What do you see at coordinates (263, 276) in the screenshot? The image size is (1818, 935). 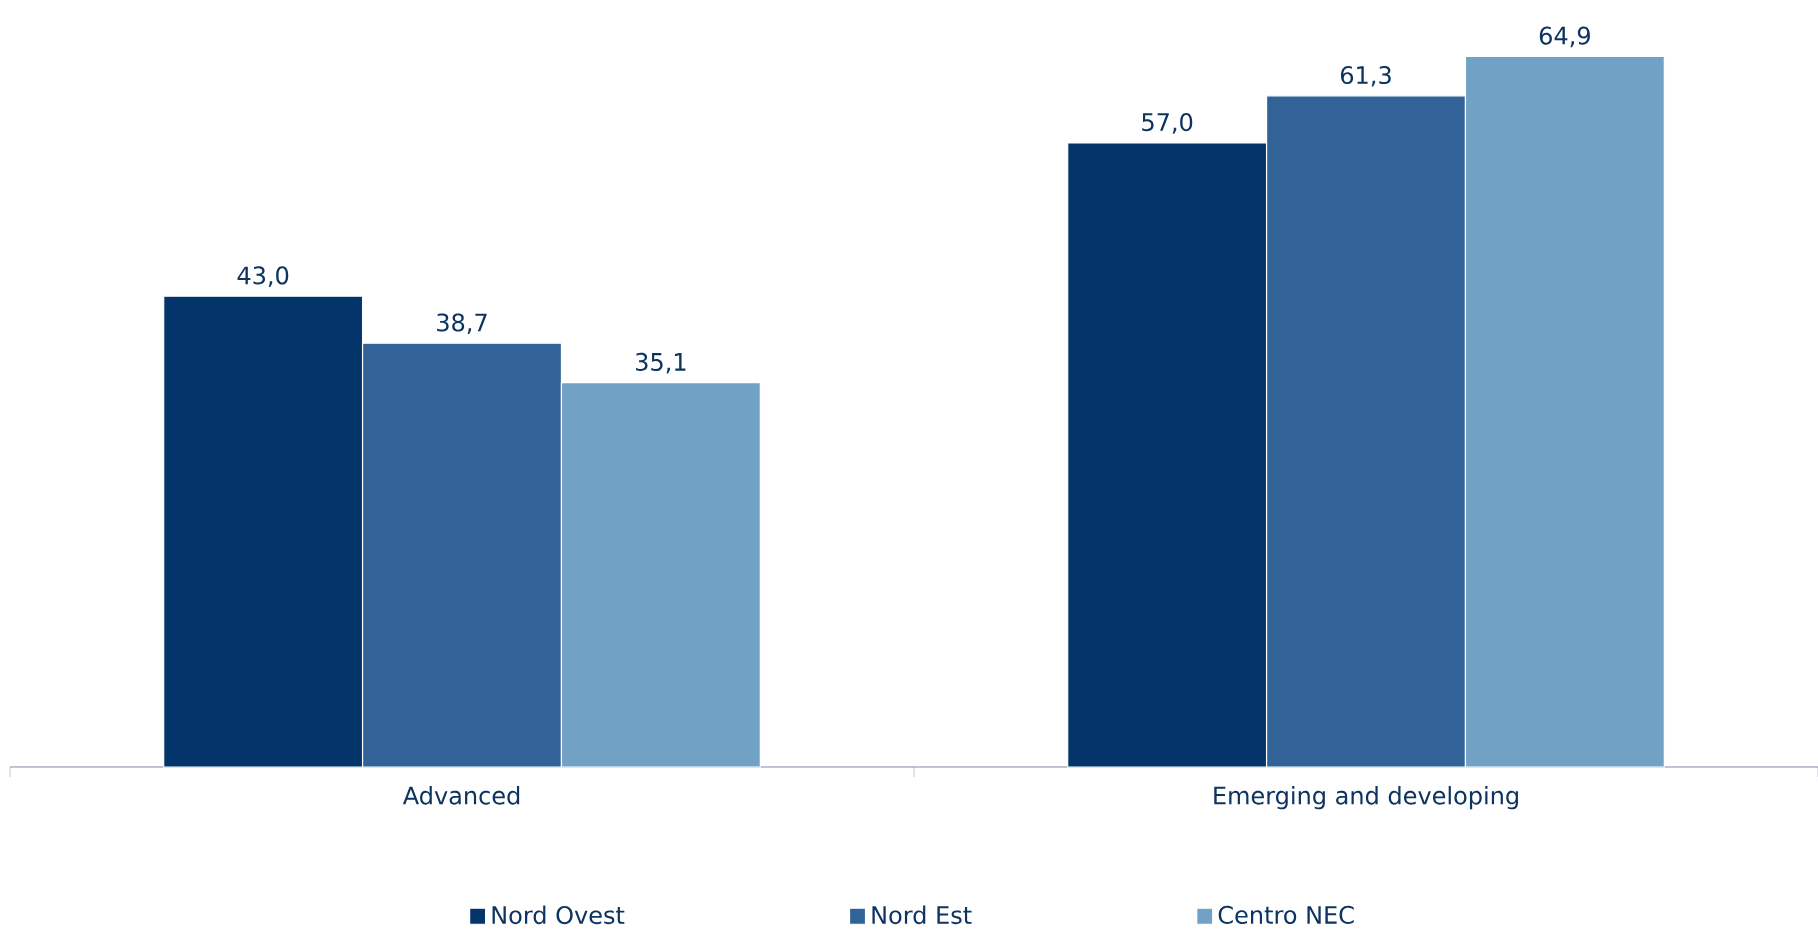 I see `data-label: 43,0` at bounding box center [263, 276].